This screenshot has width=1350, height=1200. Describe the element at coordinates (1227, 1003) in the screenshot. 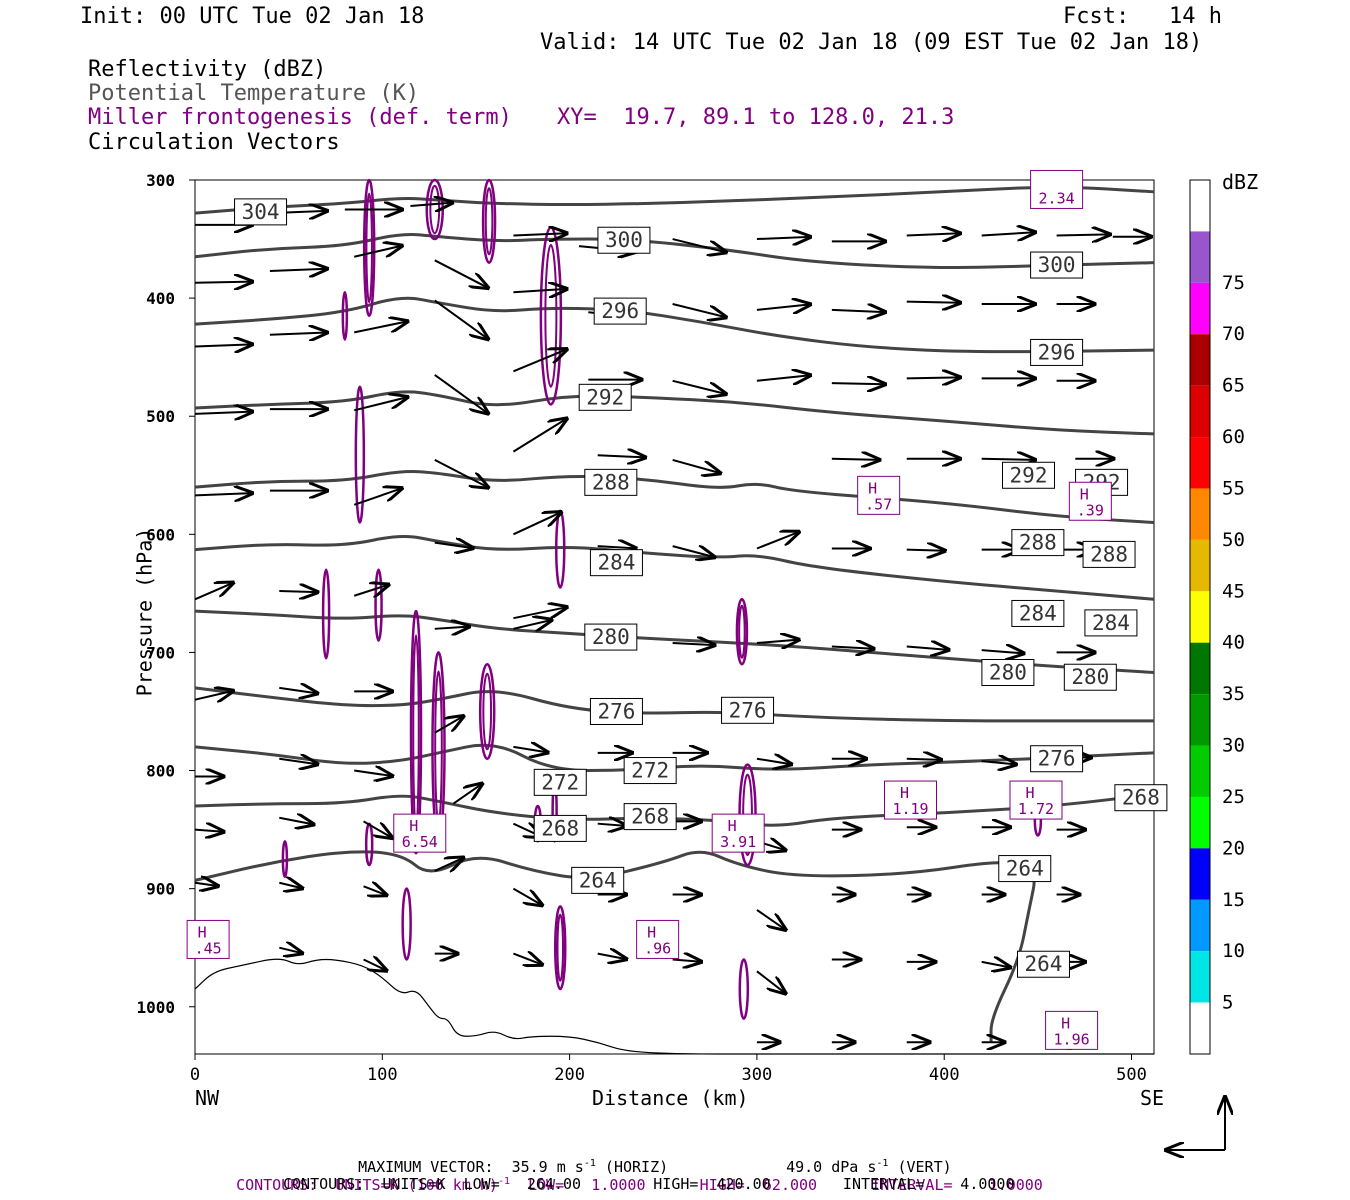

I see `colorbar-label: 5` at that location.